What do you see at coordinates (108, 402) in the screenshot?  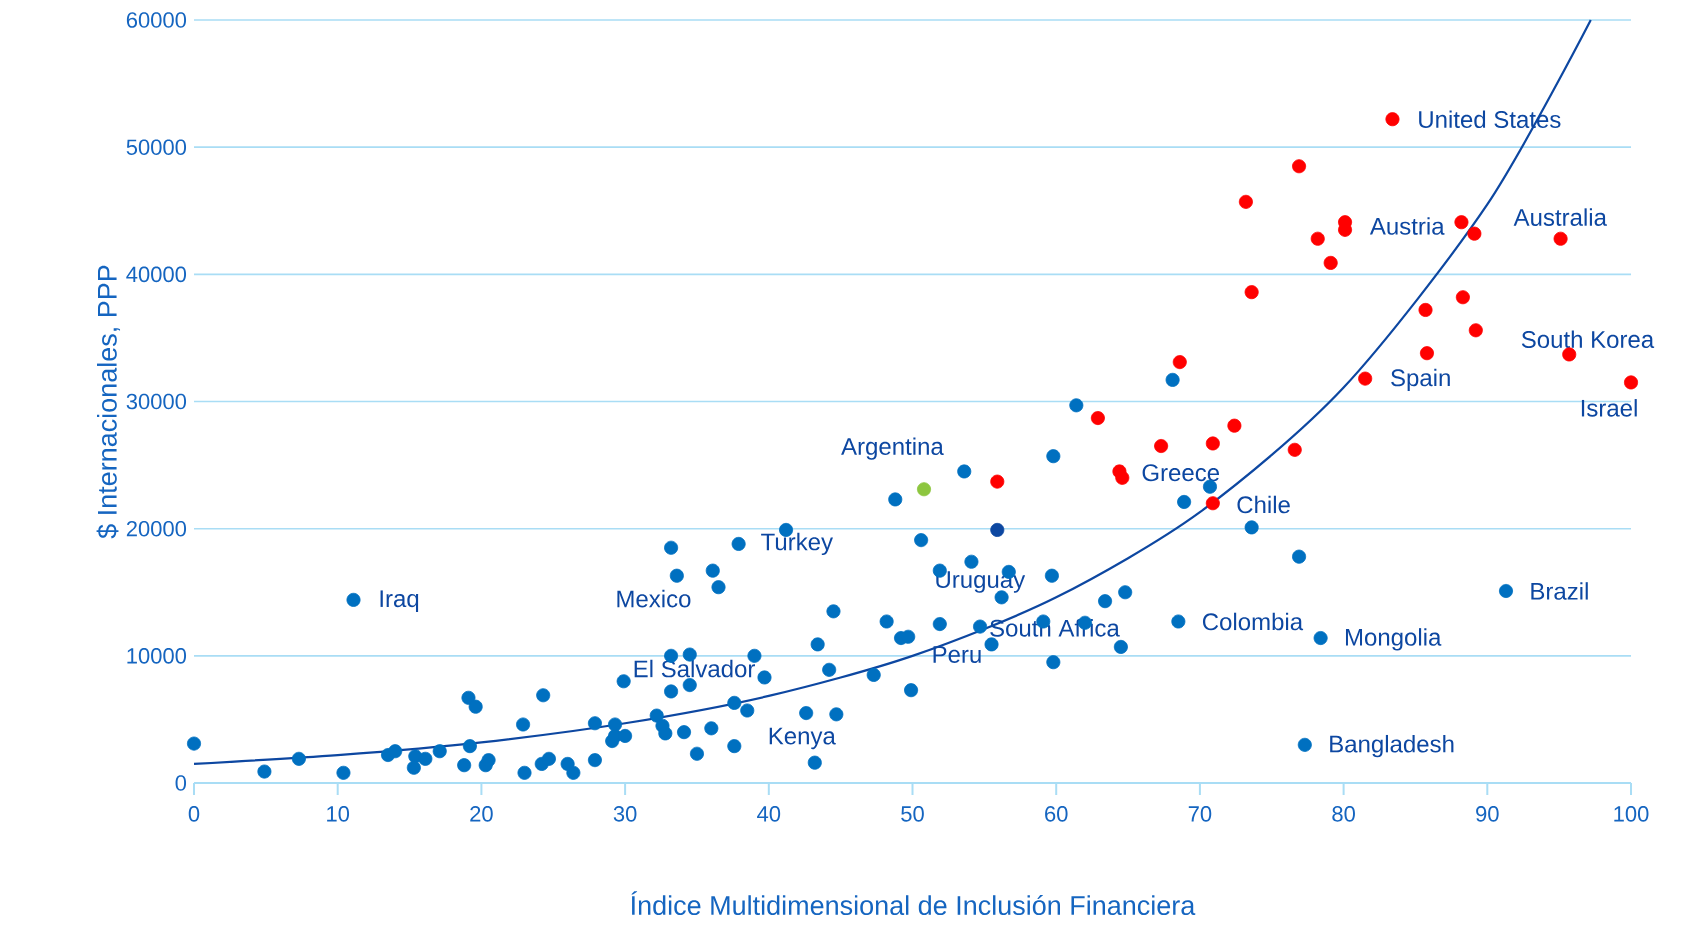 I see `y-axis-title: $ Internacionales, PPP` at bounding box center [108, 402].